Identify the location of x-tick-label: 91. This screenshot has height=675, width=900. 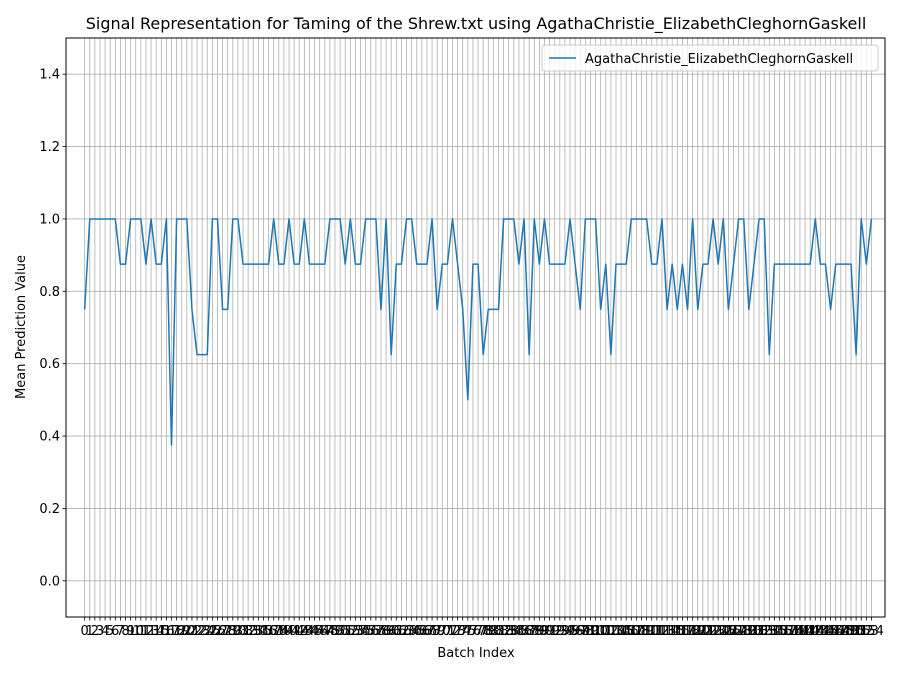
(549, 631).